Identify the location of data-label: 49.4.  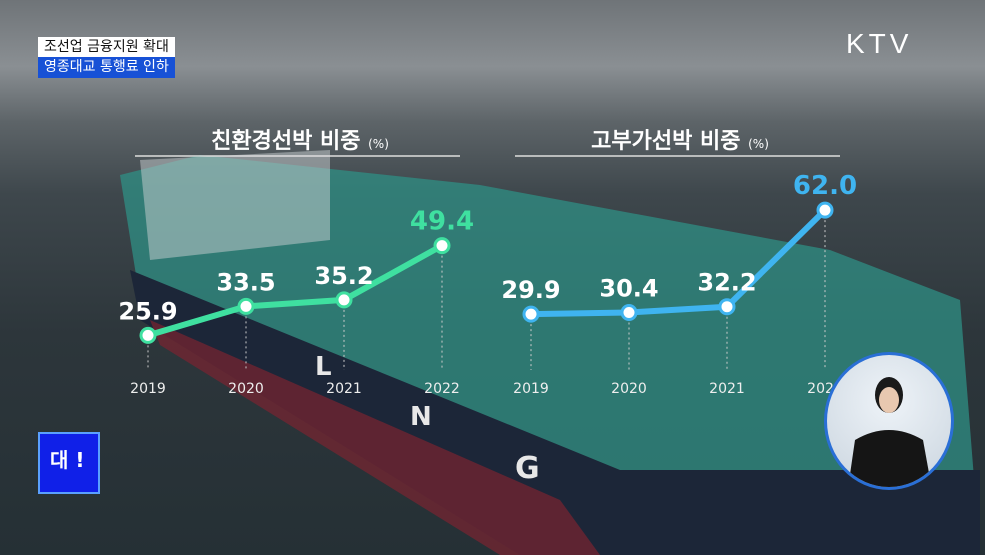
(442, 222).